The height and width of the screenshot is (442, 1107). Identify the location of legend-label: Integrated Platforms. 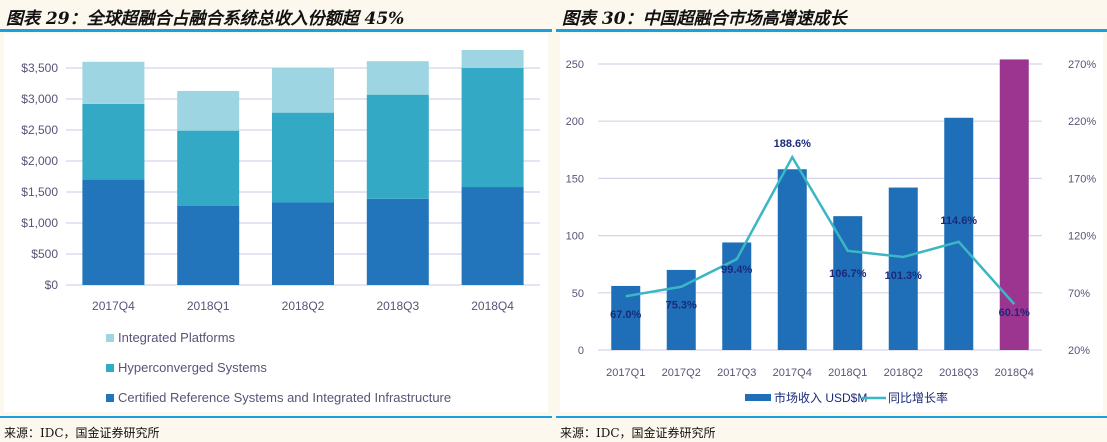
(177, 337).